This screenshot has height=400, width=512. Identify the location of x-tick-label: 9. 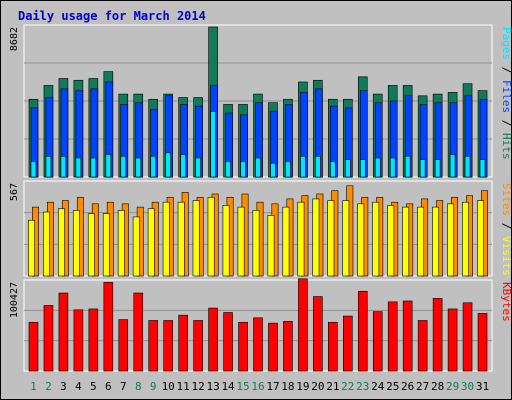
(153, 386).